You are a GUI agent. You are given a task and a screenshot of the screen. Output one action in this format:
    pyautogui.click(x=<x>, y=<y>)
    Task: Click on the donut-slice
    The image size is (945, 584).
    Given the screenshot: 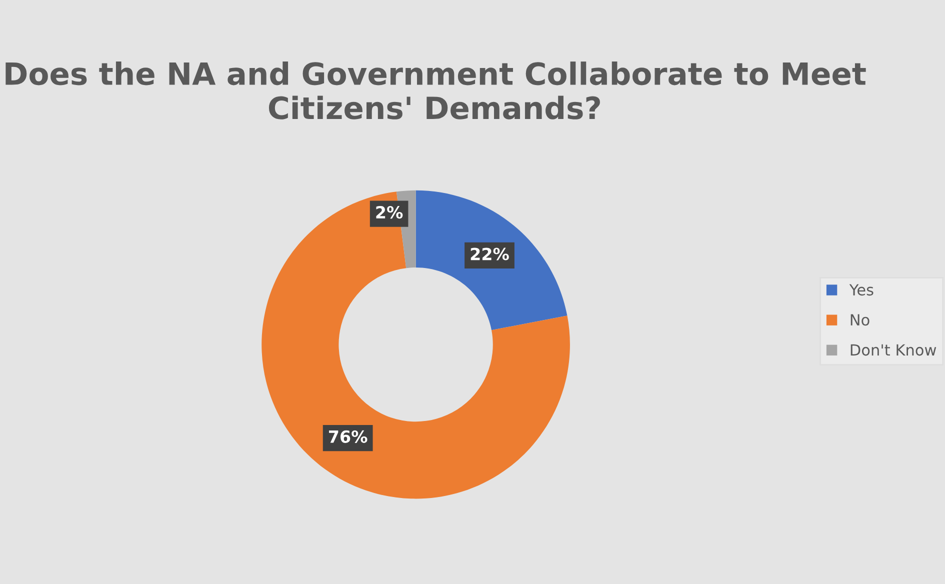 What is the action you would take?
    pyautogui.click(x=492, y=260)
    